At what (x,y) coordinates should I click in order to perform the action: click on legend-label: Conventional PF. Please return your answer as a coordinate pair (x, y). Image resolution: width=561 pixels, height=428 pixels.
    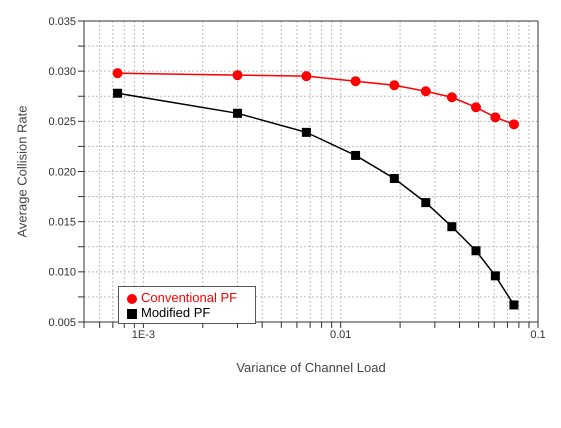
    Looking at the image, I should click on (189, 297).